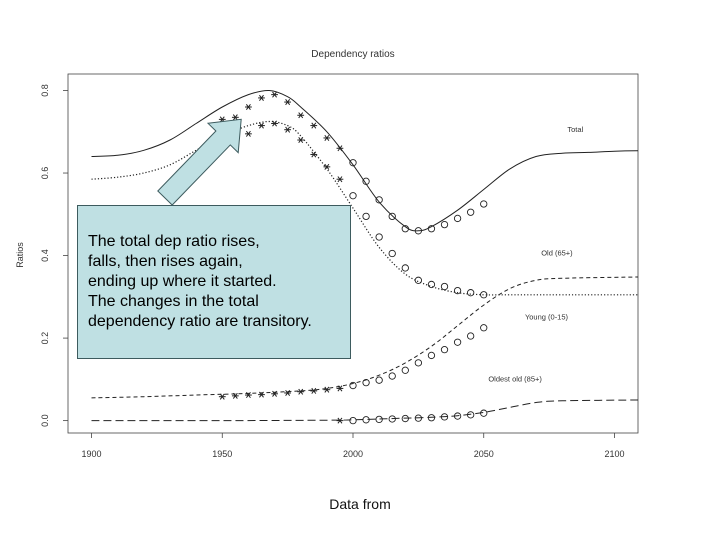  What do you see at coordinates (353, 454) in the screenshot?
I see `x-tick-label: 2000` at bounding box center [353, 454].